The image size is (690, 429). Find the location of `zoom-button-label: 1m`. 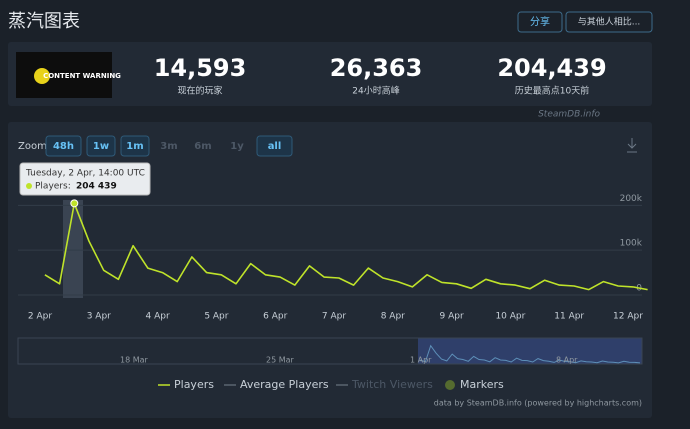

zoom-button-label: 1m is located at coordinates (134, 146).